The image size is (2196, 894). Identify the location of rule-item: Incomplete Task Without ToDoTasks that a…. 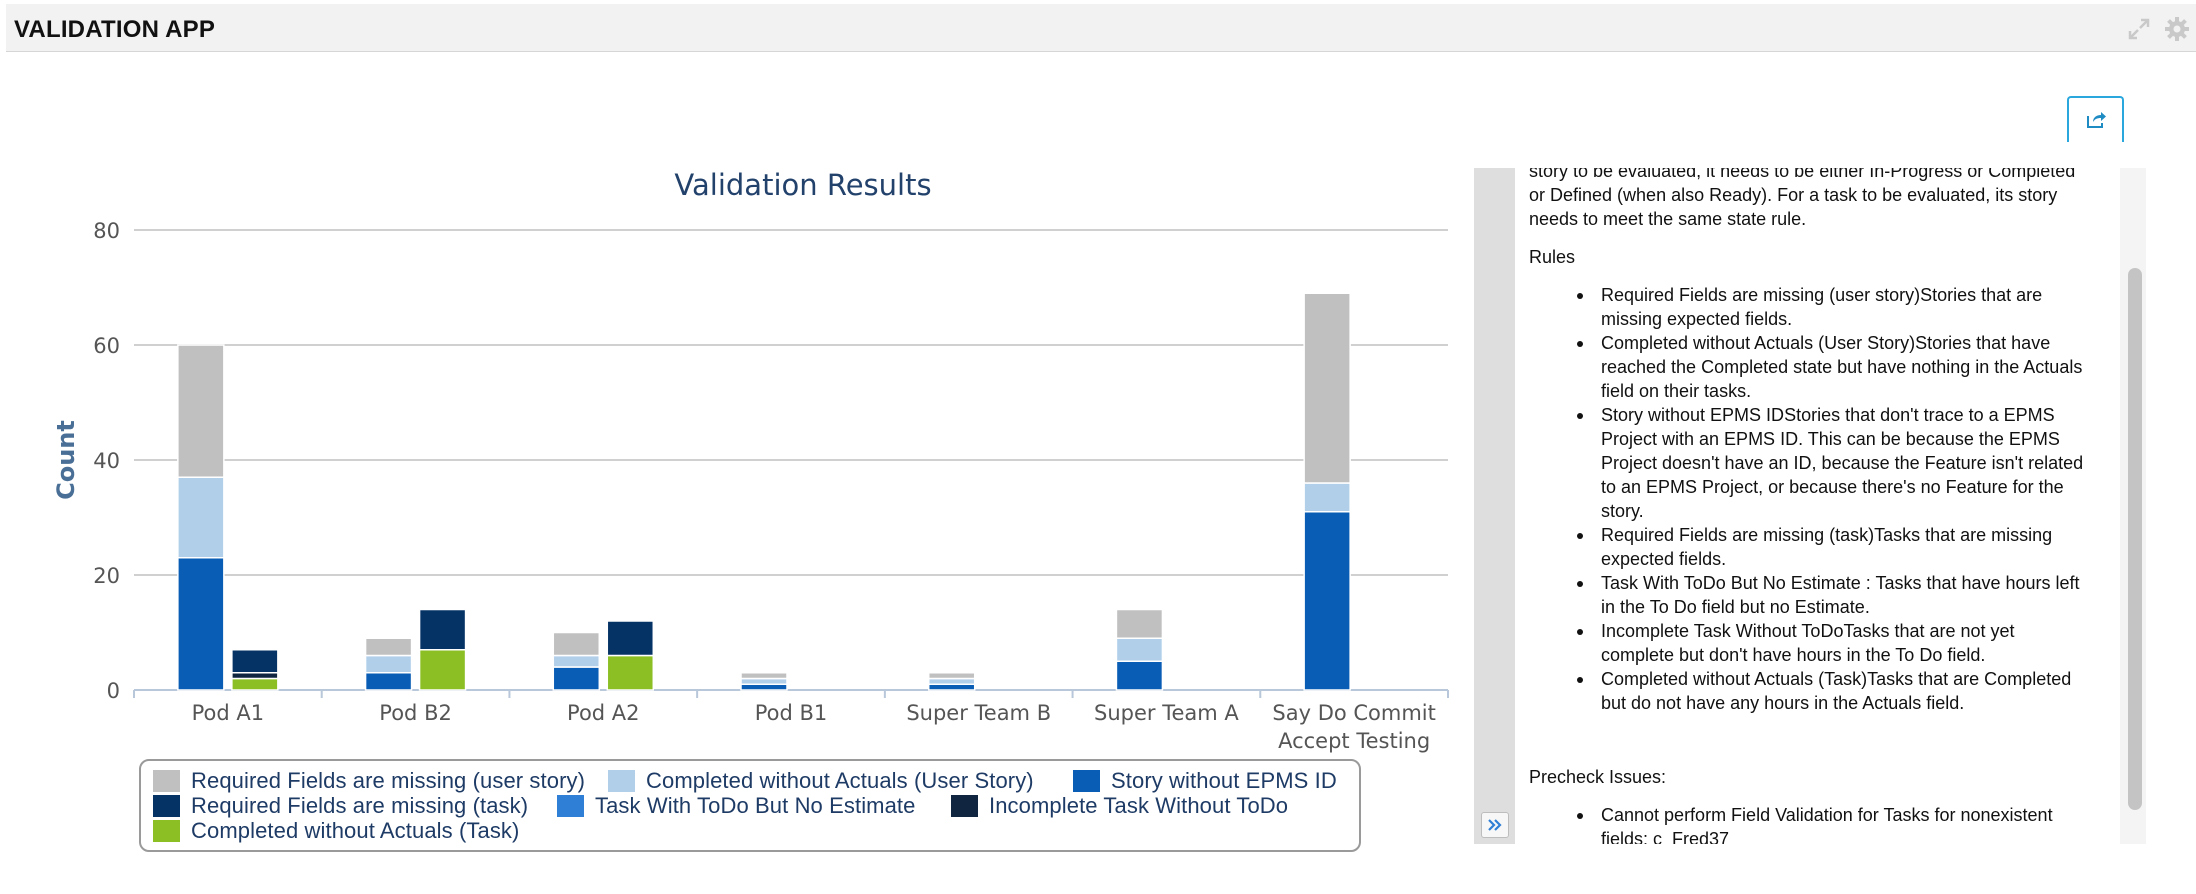
(1832, 643).